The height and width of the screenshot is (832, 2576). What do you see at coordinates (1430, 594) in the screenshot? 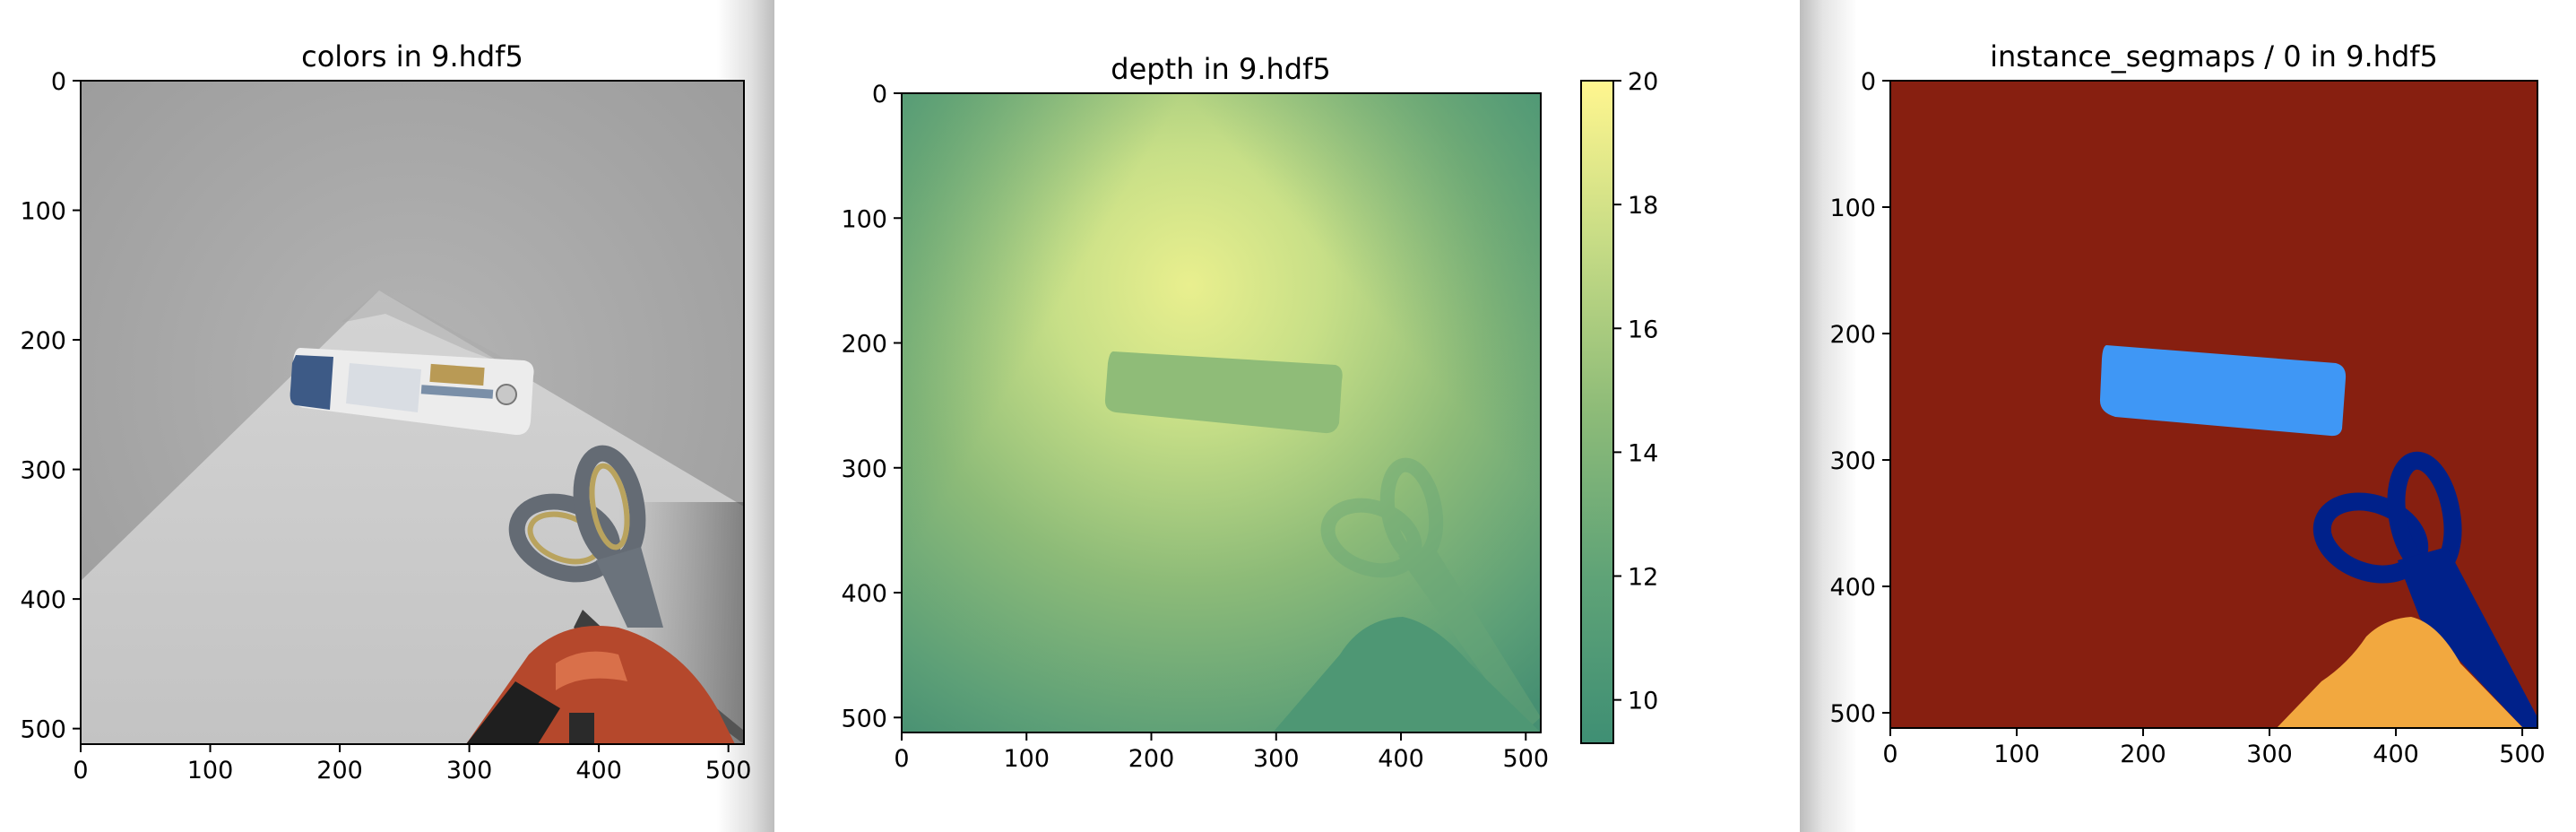
I see `depth-scissors` at bounding box center [1430, 594].